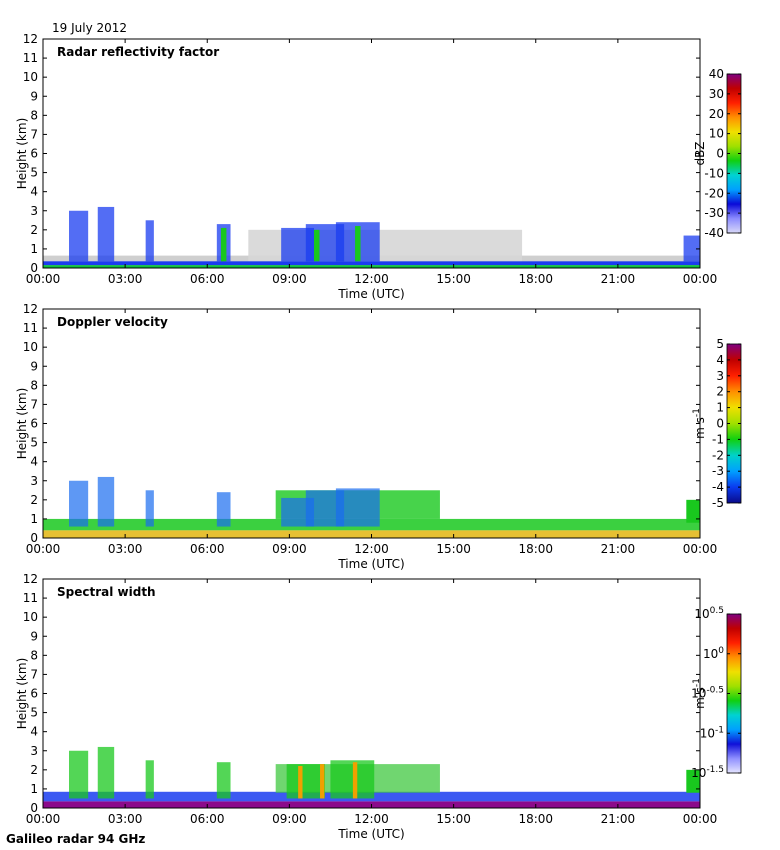 The width and height of the screenshot is (780, 850). What do you see at coordinates (718, 455) in the screenshot?
I see `colorbar-tick-label: -2` at bounding box center [718, 455].